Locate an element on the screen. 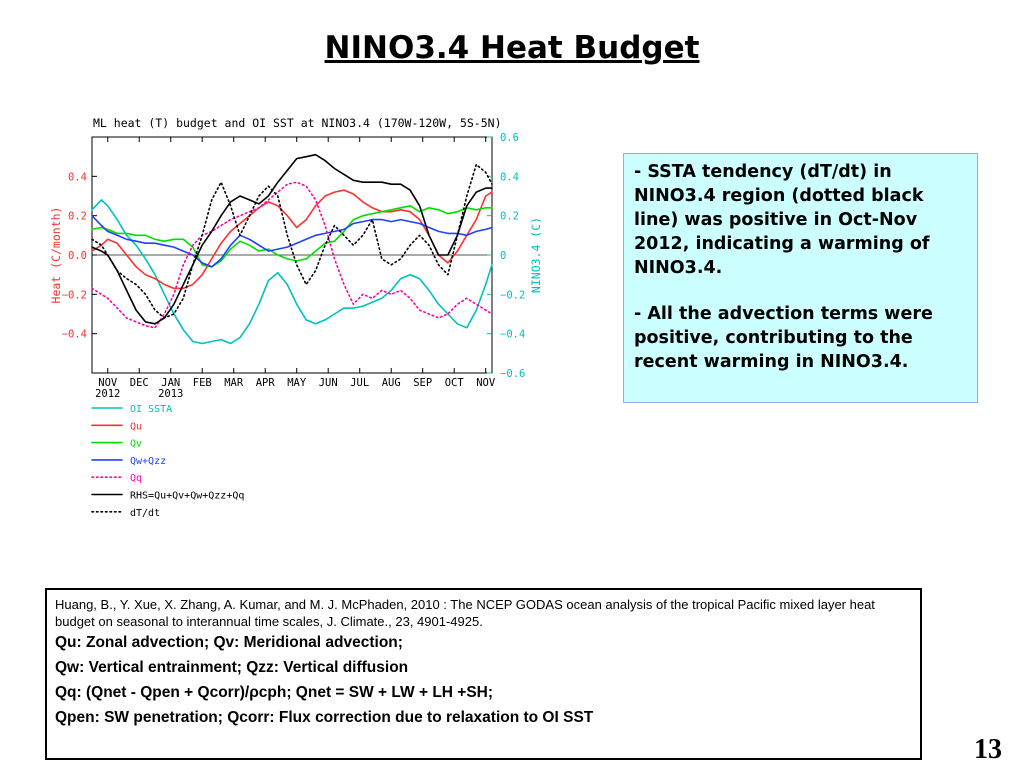 The width and height of the screenshot is (1024, 768). x-tick-label: JUN is located at coordinates (328, 383).